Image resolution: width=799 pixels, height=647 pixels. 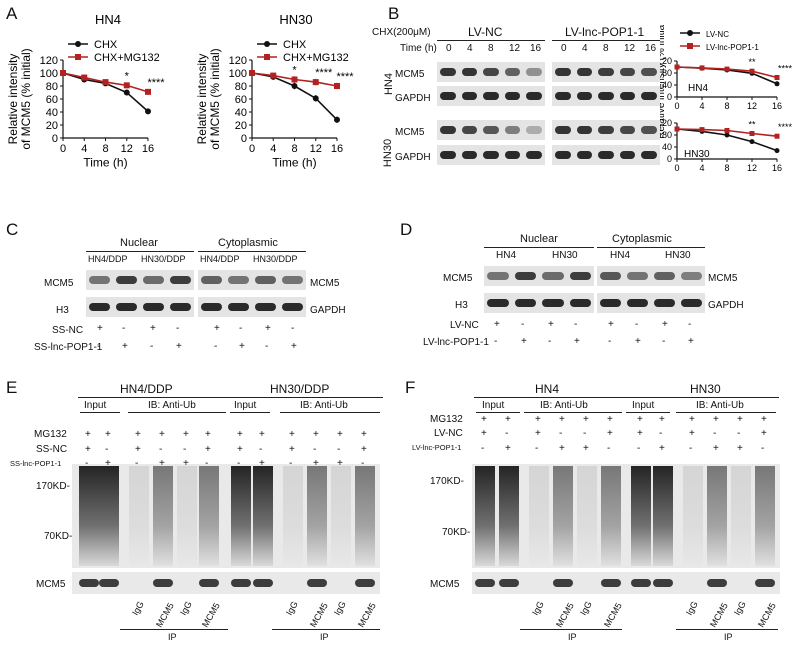 I want to click on ub-blot, so click(x=626, y=516).